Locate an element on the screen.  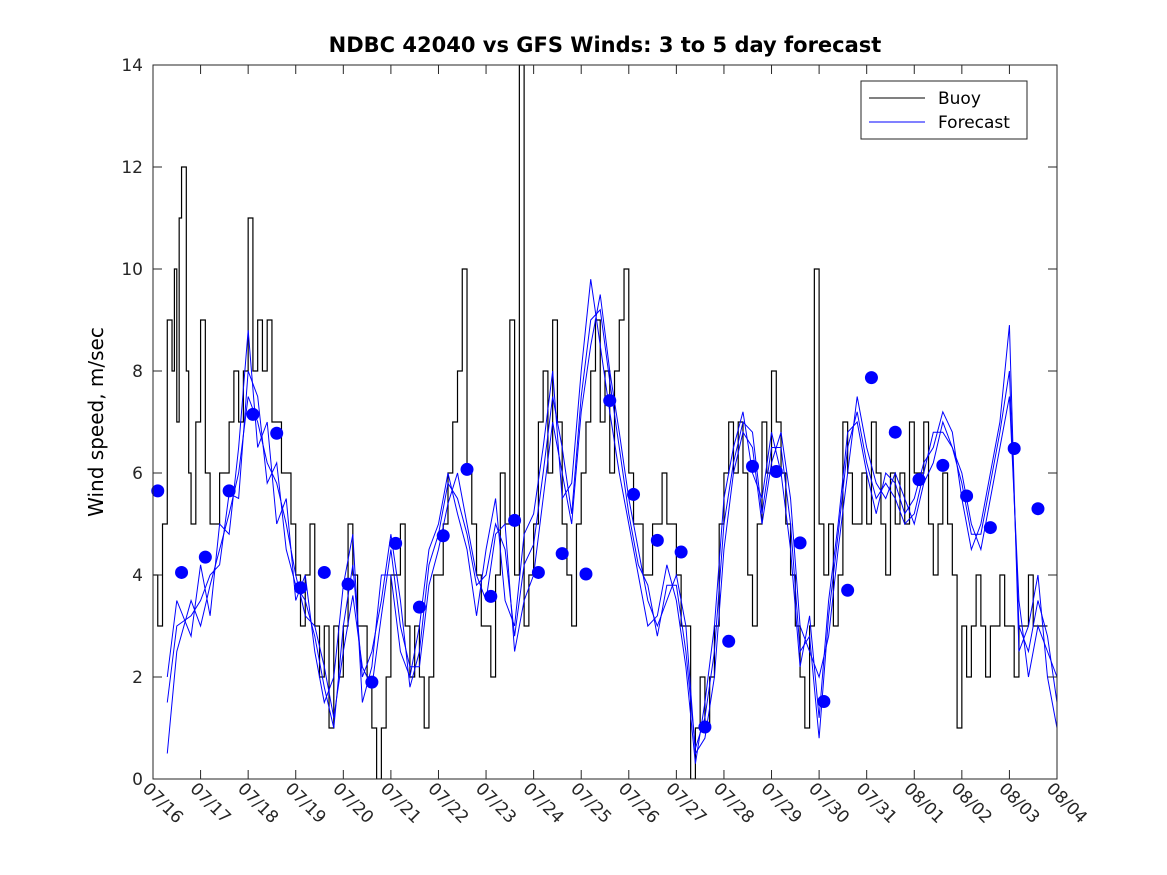
y-tick-label: 10 is located at coordinates (132, 270).